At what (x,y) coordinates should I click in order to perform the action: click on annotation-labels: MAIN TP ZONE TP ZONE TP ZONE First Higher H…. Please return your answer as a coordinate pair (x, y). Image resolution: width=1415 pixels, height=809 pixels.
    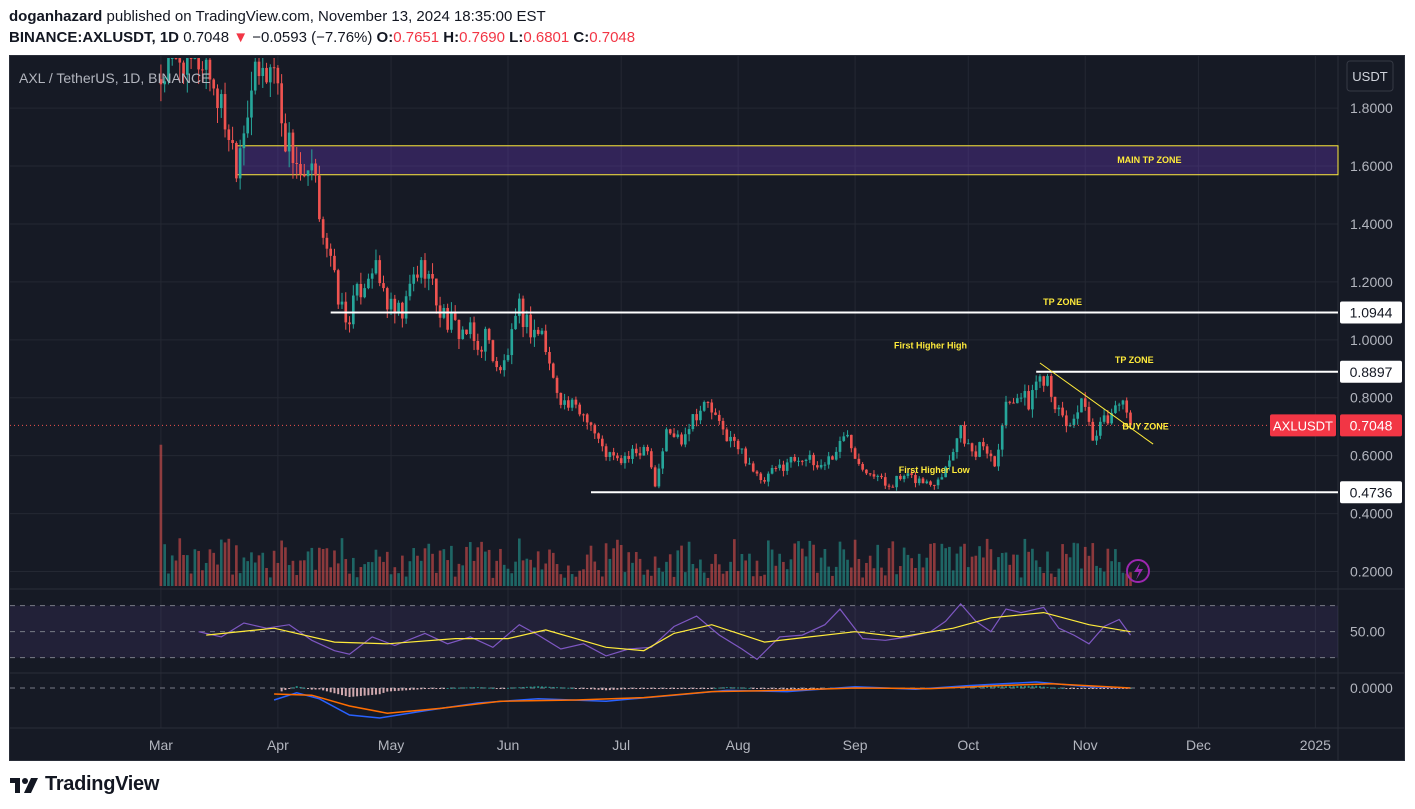
    Looking at the image, I should click on (1037, 315).